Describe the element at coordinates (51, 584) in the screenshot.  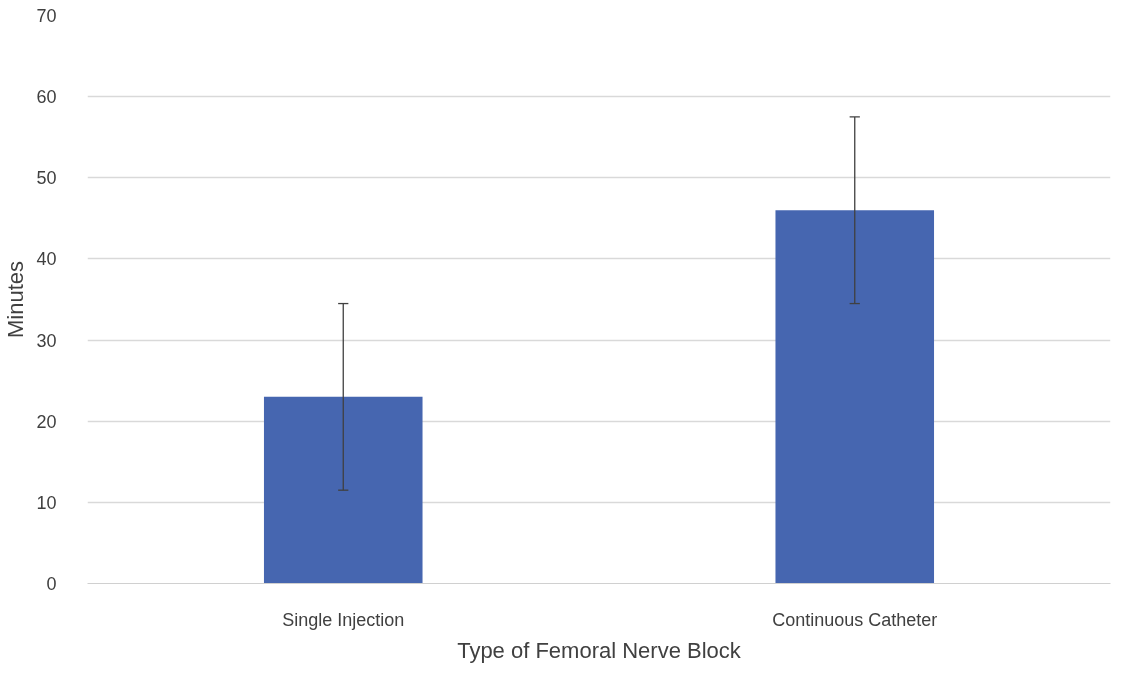
I see `y-tick-label: 0` at that location.